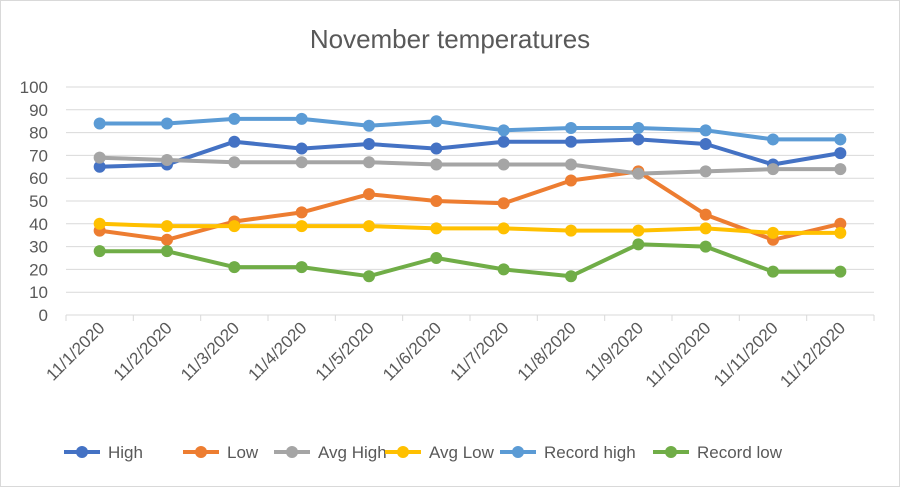  What do you see at coordinates (125, 452) in the screenshot?
I see `legend-label: High` at bounding box center [125, 452].